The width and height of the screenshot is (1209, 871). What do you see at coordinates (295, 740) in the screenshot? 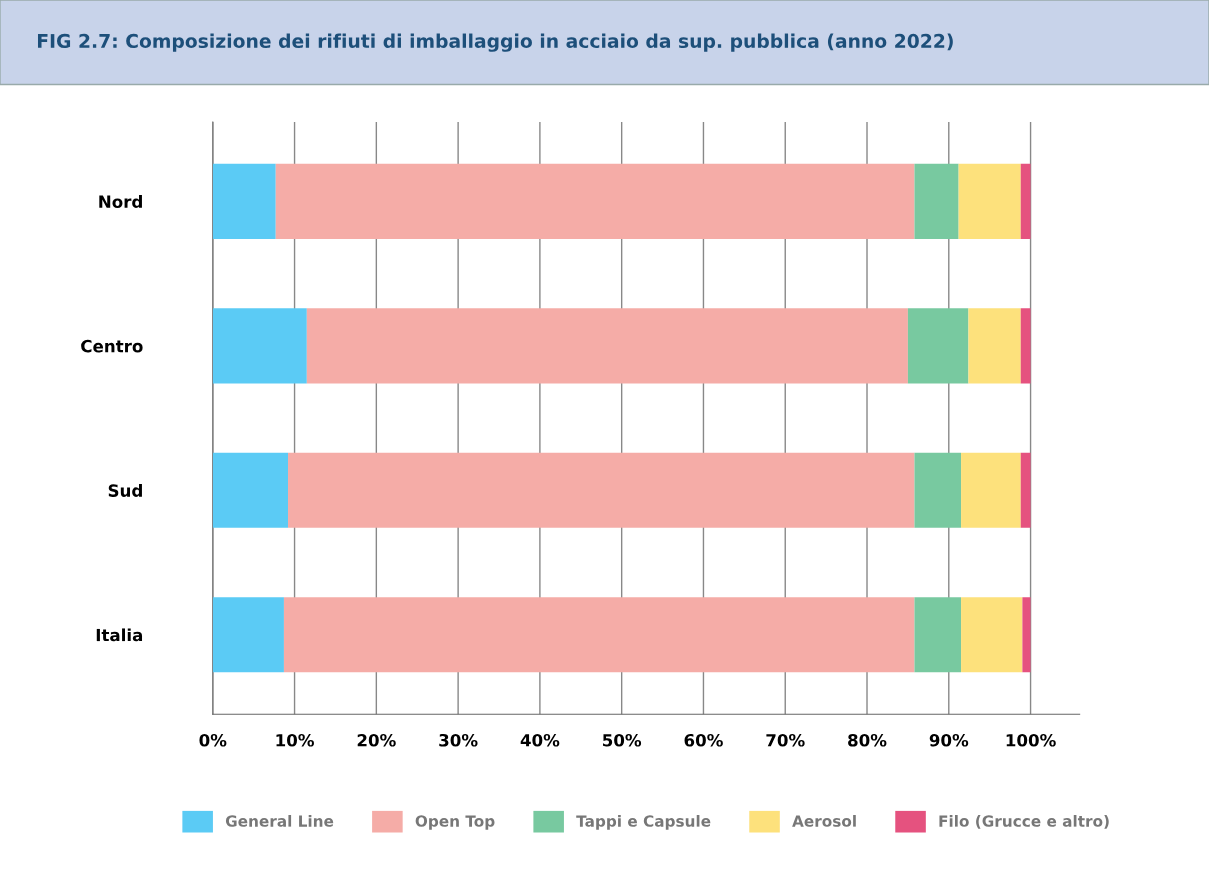
I see `x-tick-label: 10%` at bounding box center [295, 740].